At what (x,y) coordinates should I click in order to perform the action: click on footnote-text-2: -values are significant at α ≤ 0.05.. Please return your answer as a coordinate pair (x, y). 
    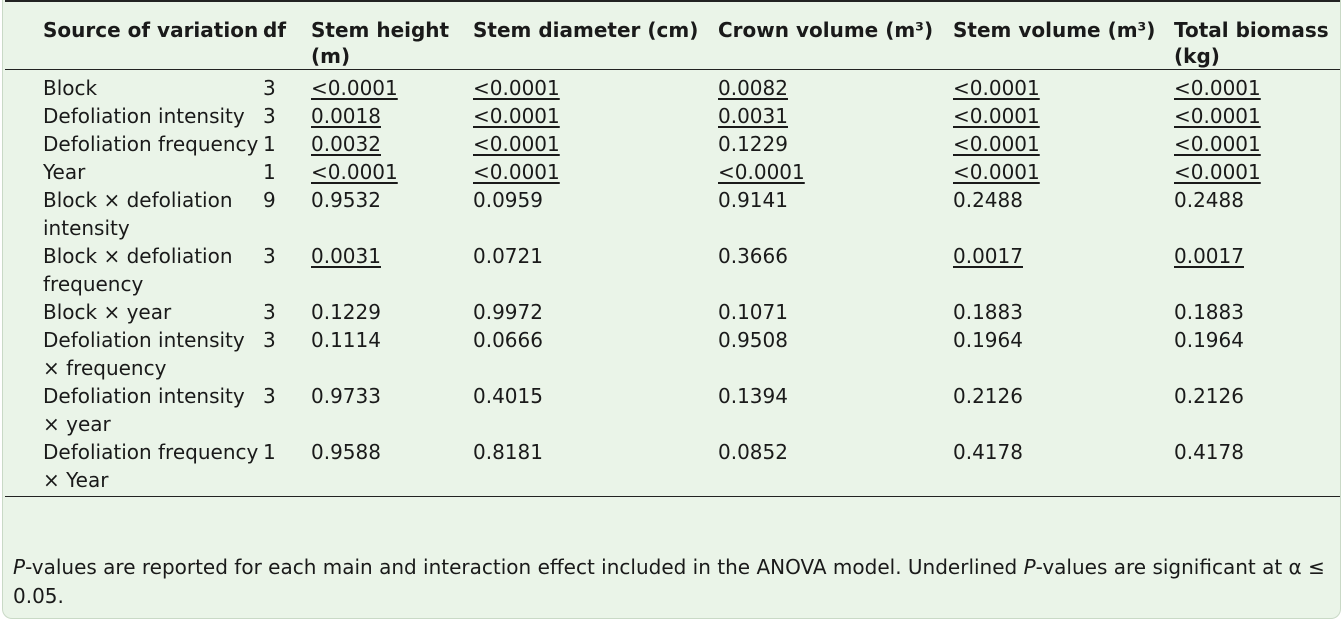
    Looking at the image, I should click on (669, 581).